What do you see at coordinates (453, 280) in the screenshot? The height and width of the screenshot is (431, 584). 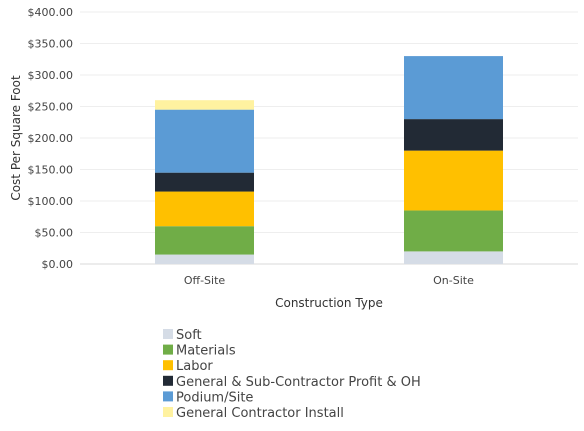 I see `x-tick-label: On-Site` at bounding box center [453, 280].